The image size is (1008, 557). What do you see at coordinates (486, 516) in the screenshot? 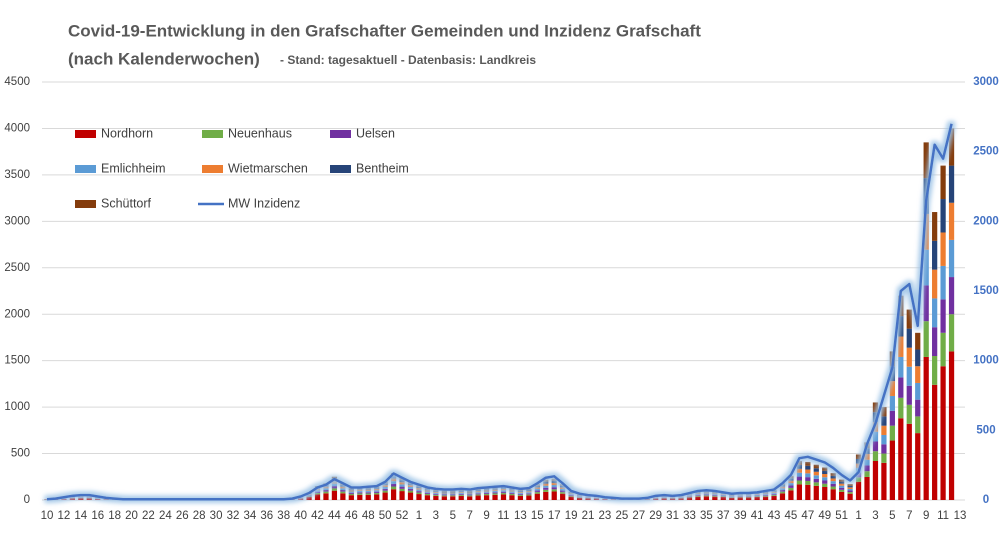
I see `x-tick-label: 9` at bounding box center [486, 516].